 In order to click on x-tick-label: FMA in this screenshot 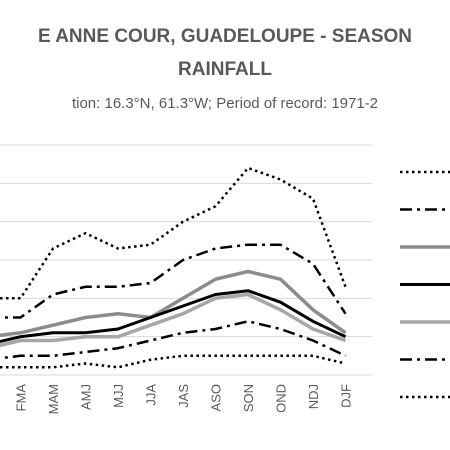, I will do `click(21, 398)`.